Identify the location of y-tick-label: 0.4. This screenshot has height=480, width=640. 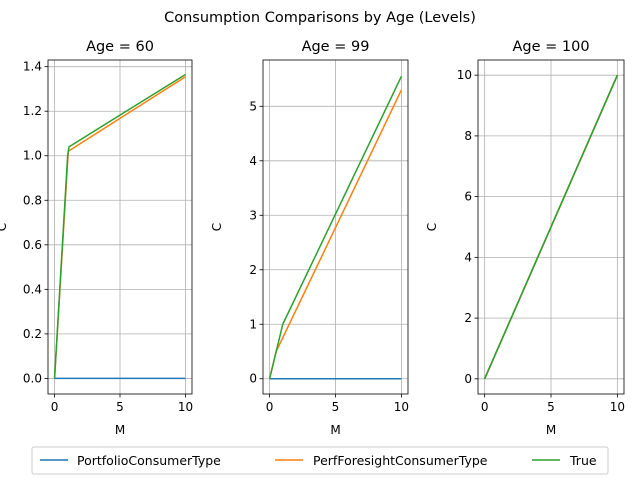
(32, 289).